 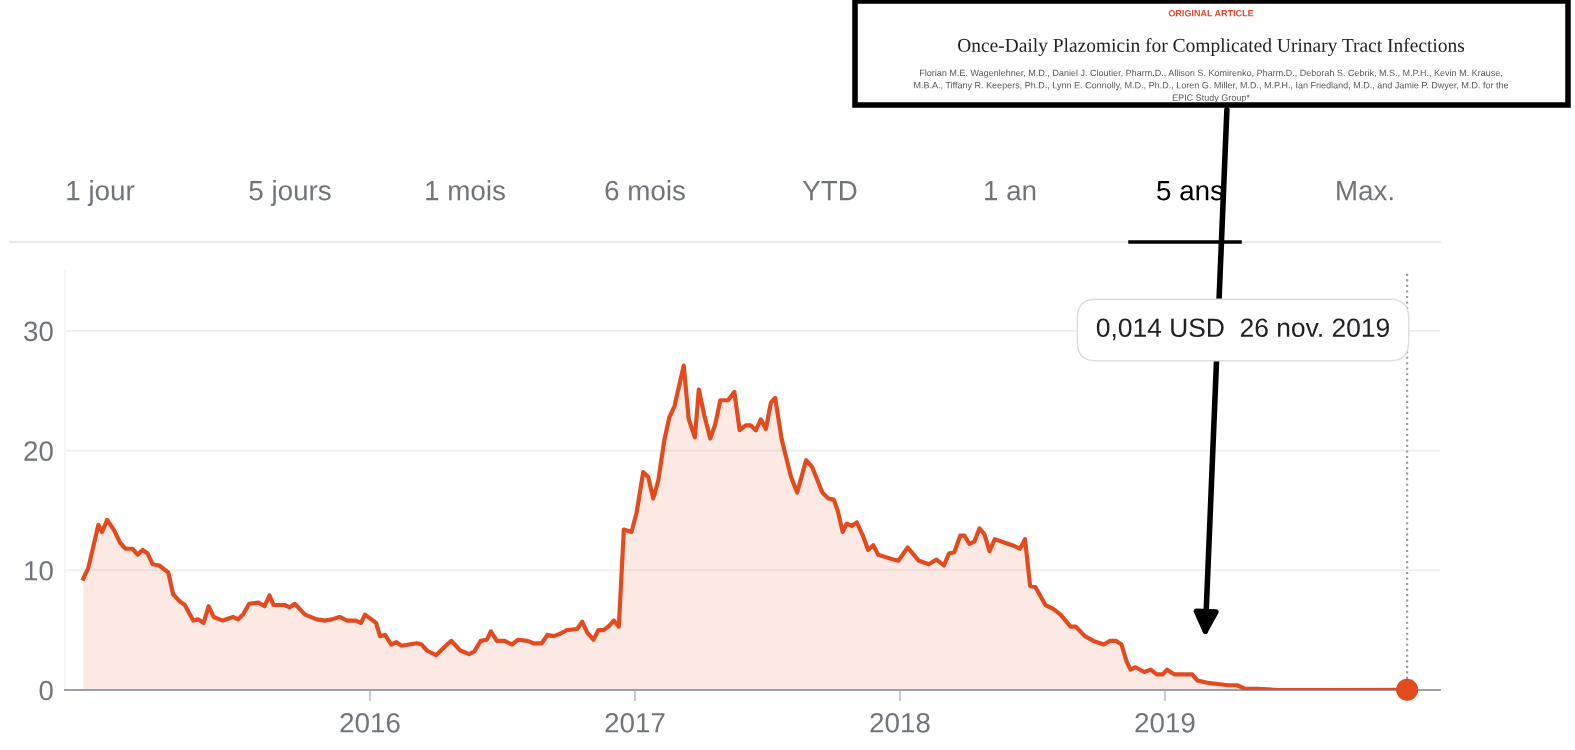 I want to click on x-tick-label: 2019, so click(x=1165, y=722).